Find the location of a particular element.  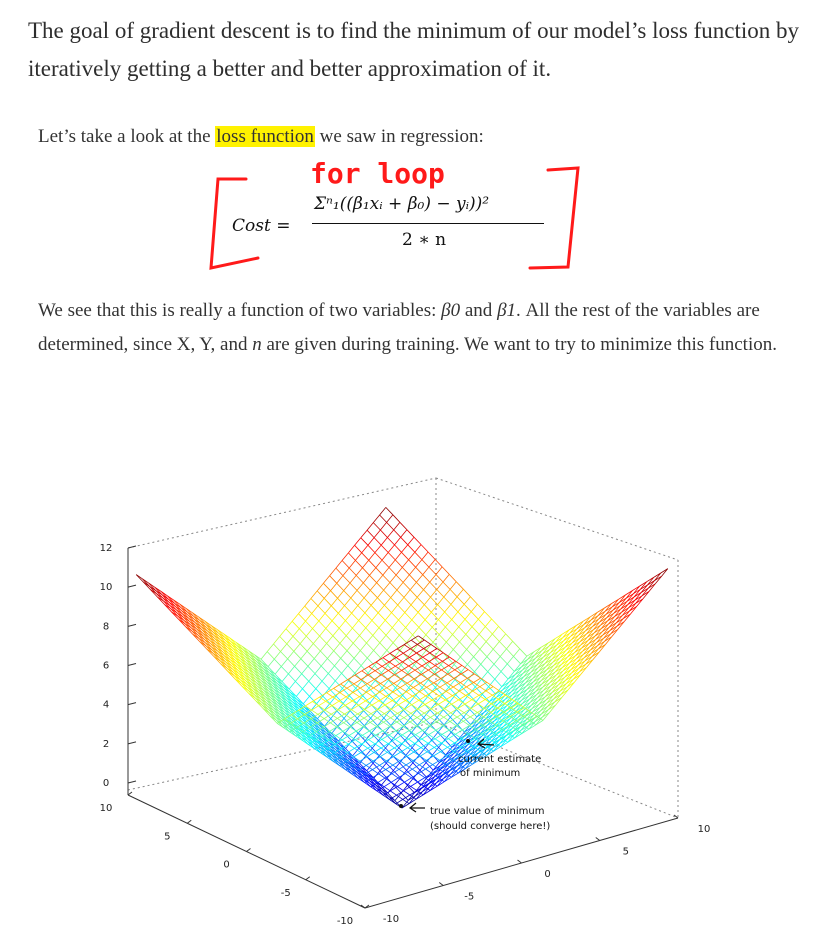

var-n: n is located at coordinates (257, 344).